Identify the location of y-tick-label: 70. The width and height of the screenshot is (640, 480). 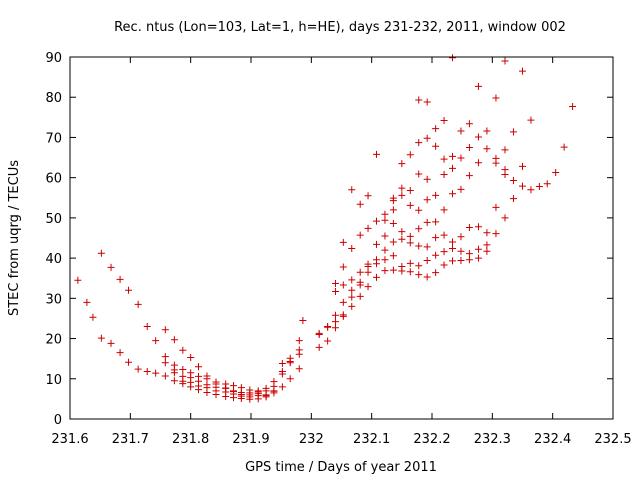
(53, 138).